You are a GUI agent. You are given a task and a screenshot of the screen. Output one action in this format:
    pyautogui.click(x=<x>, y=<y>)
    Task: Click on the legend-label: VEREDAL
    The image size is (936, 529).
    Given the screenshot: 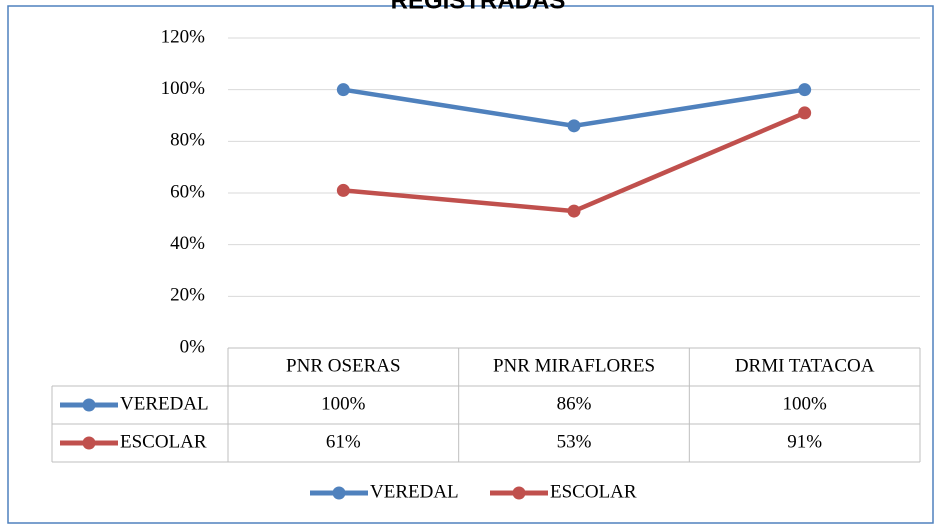 What is the action you would take?
    pyautogui.click(x=414, y=491)
    